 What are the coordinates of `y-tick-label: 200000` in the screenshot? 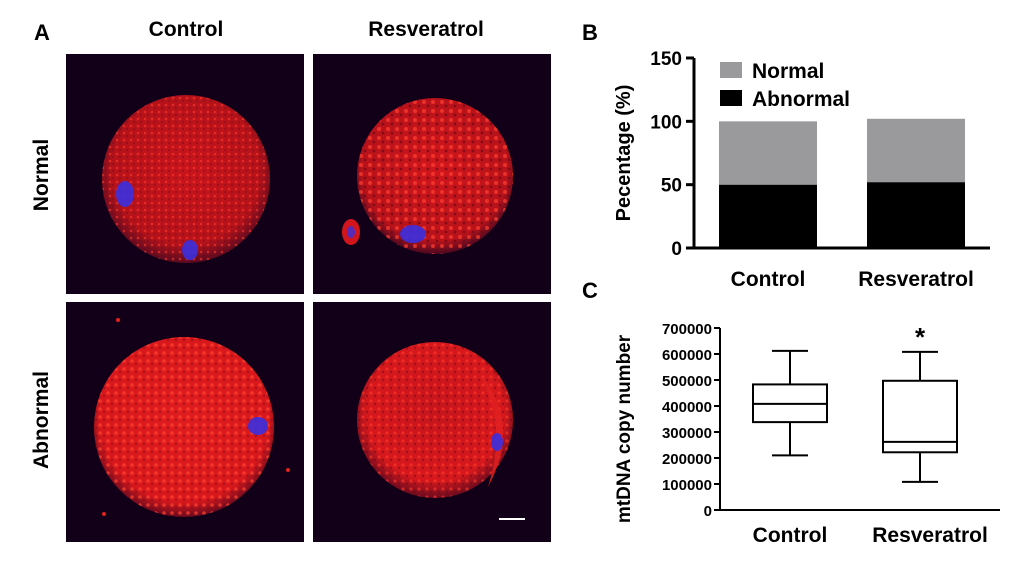 It's located at (687, 459).